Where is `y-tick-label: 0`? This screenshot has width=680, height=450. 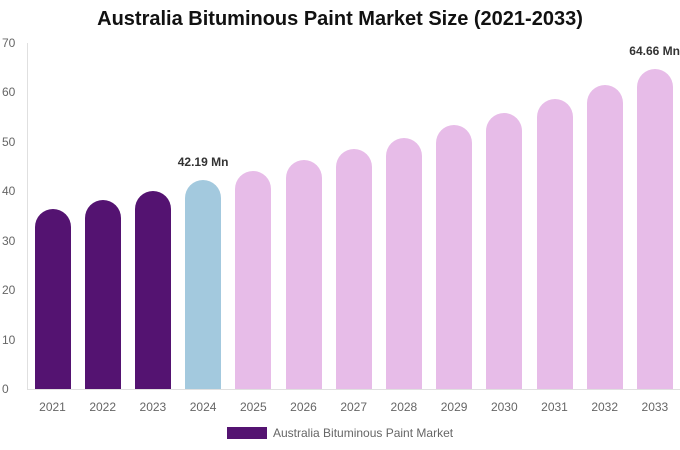 y-tick-label: 0 is located at coordinates (5, 389).